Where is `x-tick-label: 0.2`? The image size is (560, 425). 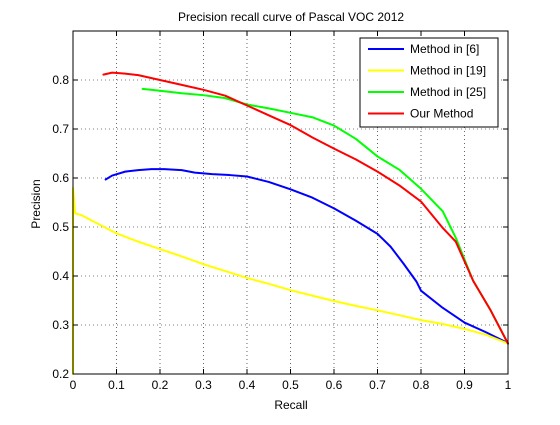 x-tick-label: 0.2 is located at coordinates (160, 385).